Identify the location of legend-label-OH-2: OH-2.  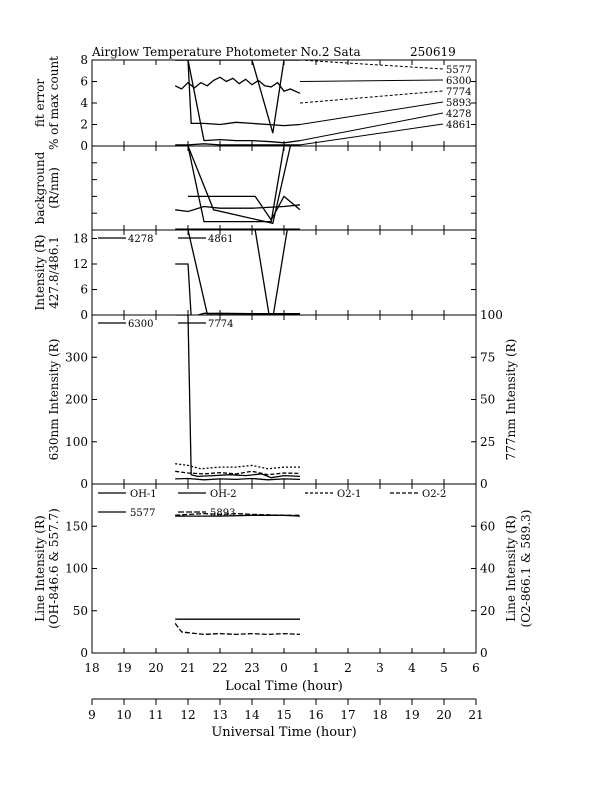
(223, 494).